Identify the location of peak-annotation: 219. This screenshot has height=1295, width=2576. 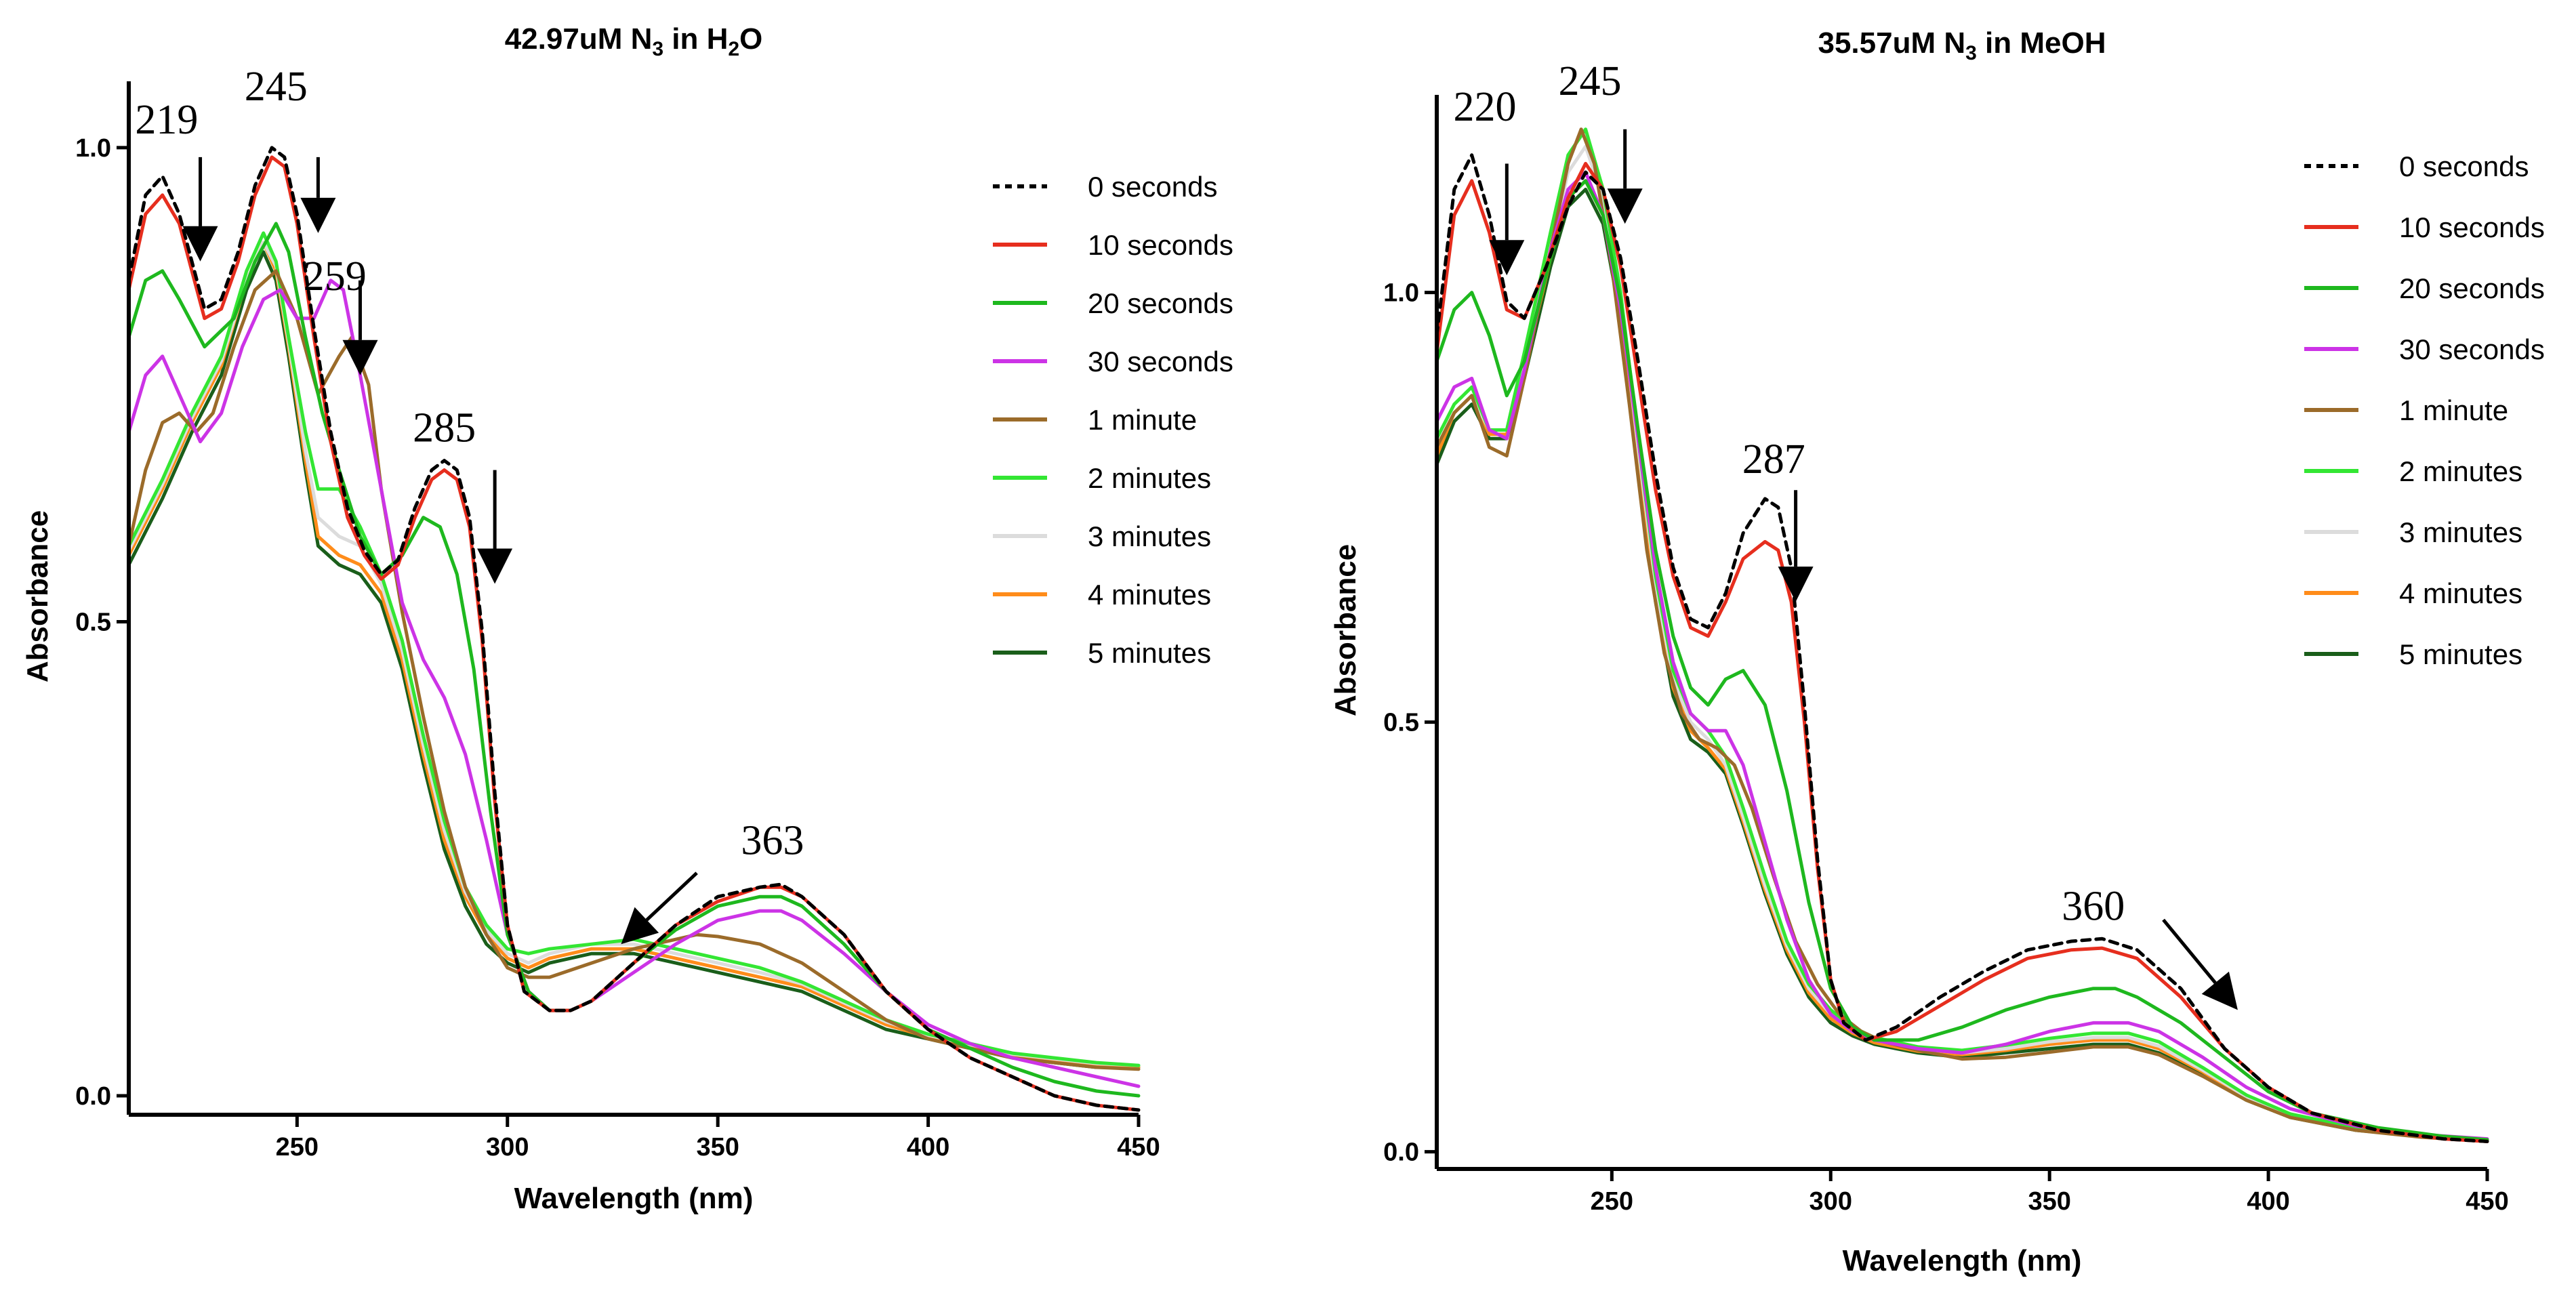
(166, 120).